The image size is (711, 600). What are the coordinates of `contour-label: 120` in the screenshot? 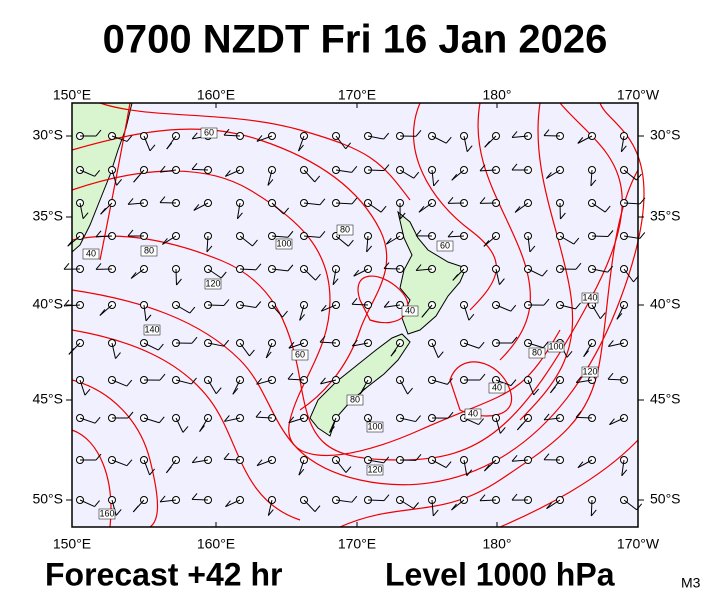 It's located at (589, 371).